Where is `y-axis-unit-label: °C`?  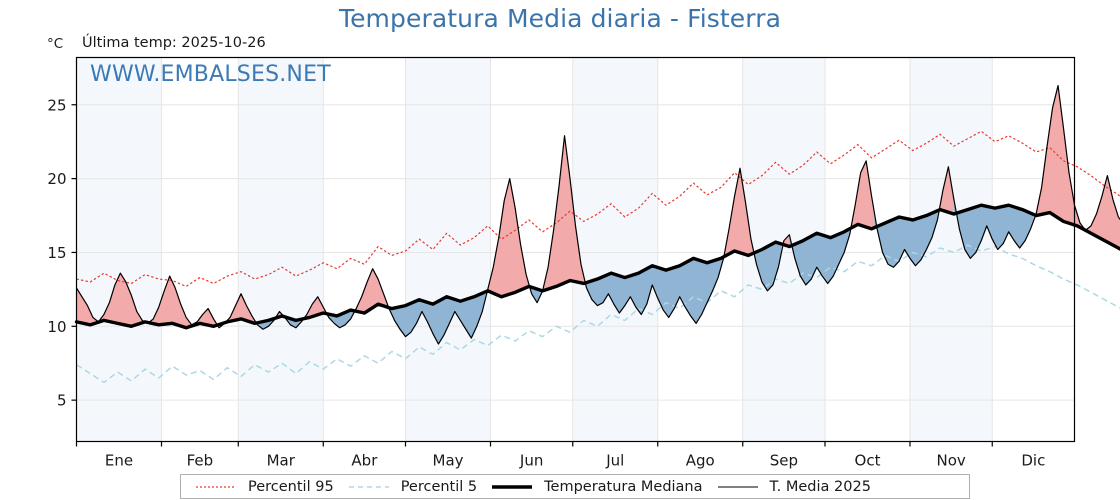
y-axis-unit-label: °C is located at coordinates (55, 44).